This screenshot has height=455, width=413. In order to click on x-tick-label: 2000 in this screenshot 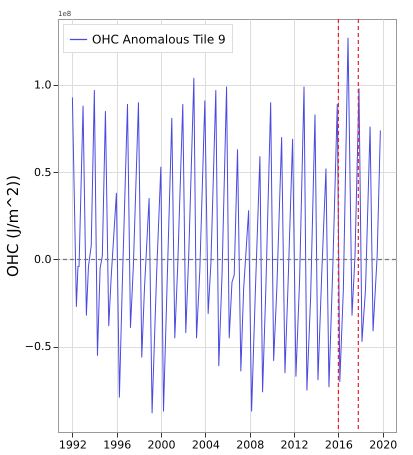, I will do `click(162, 445)`.